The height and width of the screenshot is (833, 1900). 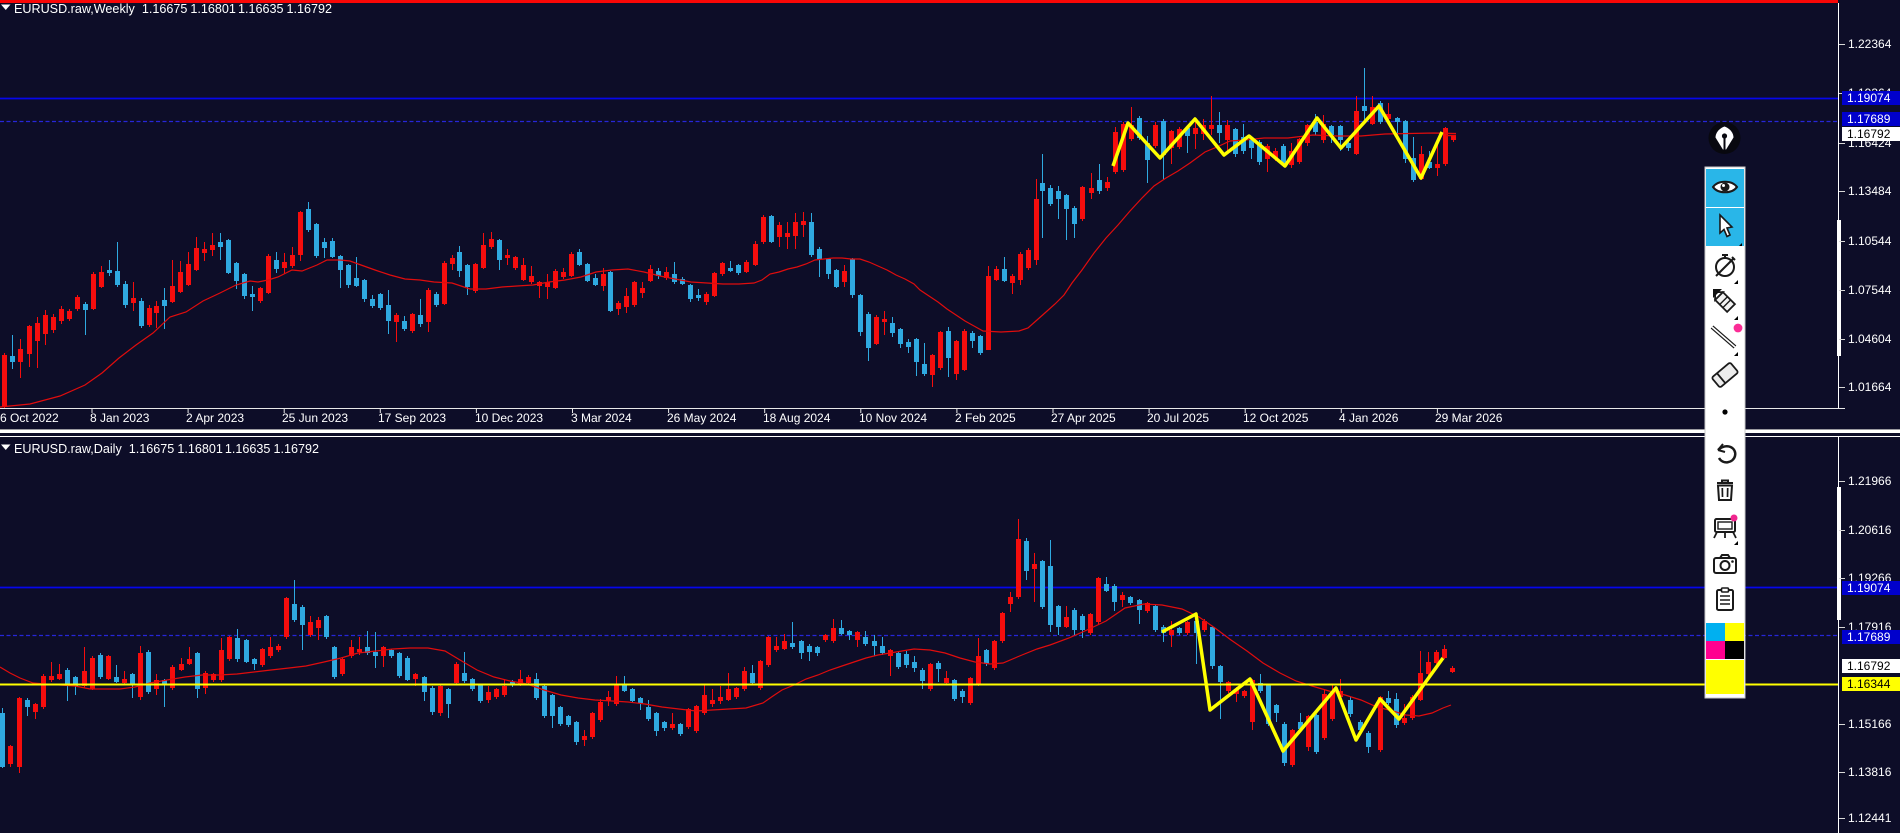 What do you see at coordinates (985, 418) in the screenshot?
I see `svg-text: 2 Feb 2025` at bounding box center [985, 418].